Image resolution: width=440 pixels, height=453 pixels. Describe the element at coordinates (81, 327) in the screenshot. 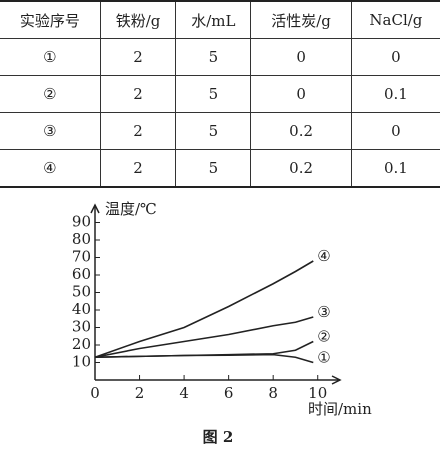

I see `y-tick-label: 30` at that location.